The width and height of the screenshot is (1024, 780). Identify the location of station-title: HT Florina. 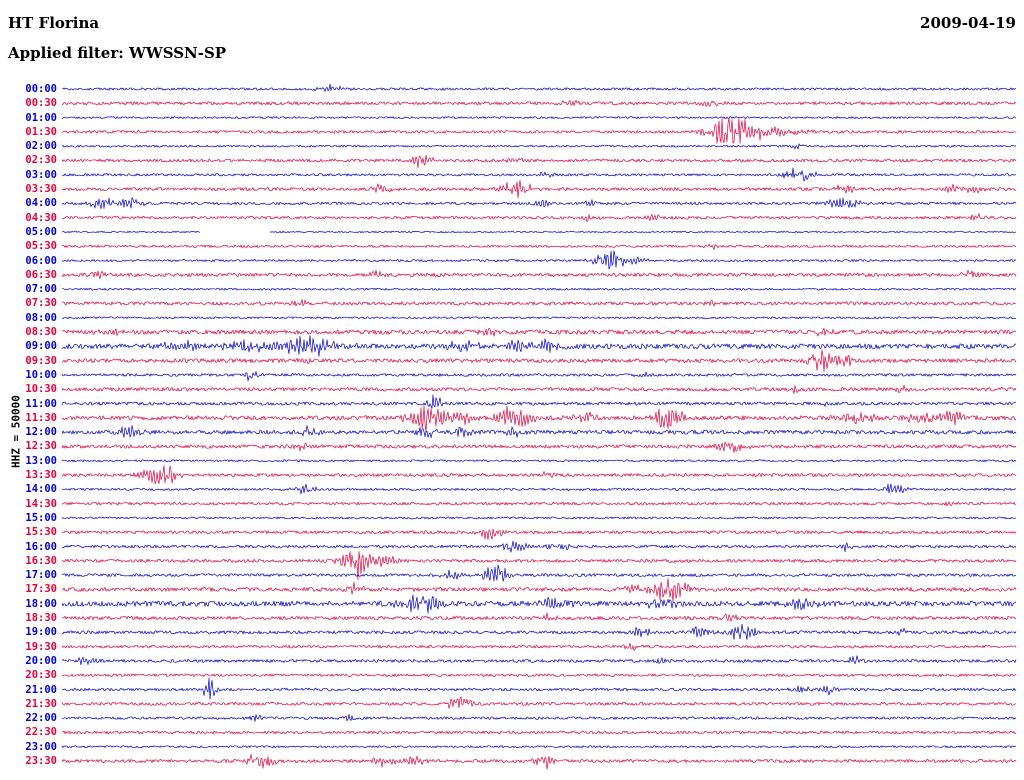
(54, 23).